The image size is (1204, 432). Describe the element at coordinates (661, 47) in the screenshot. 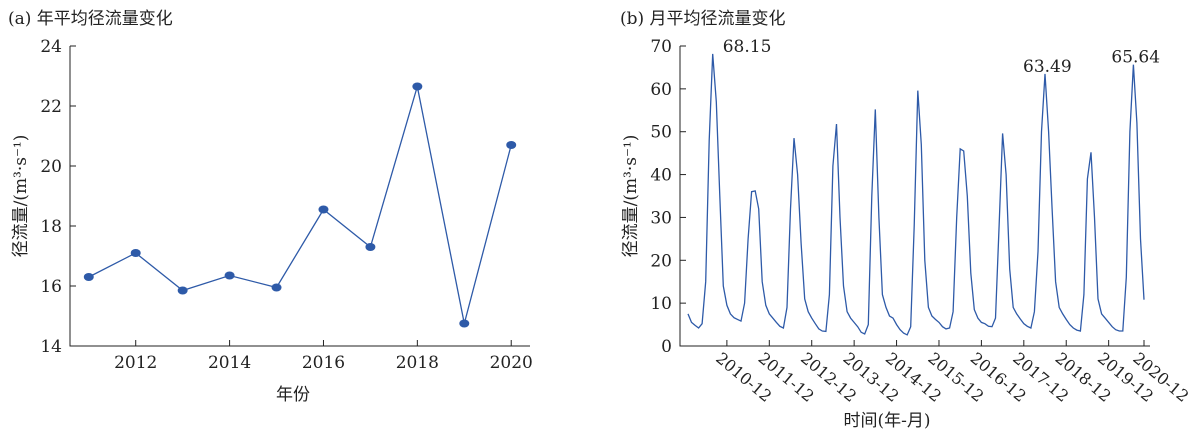

I see `y-tick-label: 70` at that location.